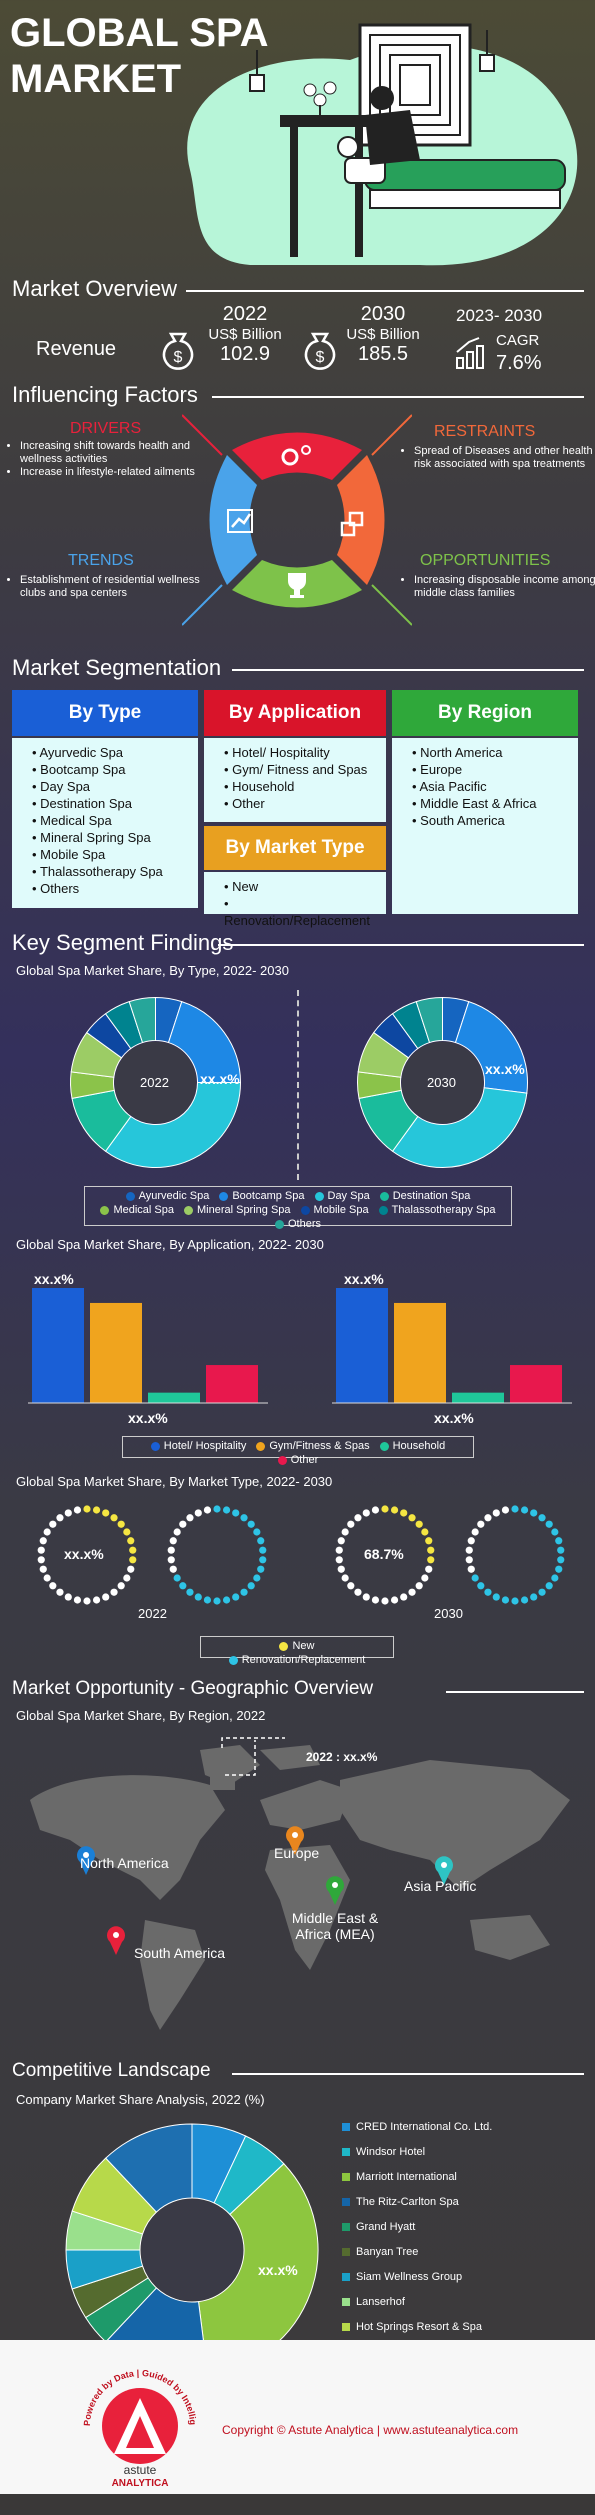 The width and height of the screenshot is (595, 2515). Describe the element at coordinates (442, 1082) in the screenshot. I see `donut-type-2030` at that location.